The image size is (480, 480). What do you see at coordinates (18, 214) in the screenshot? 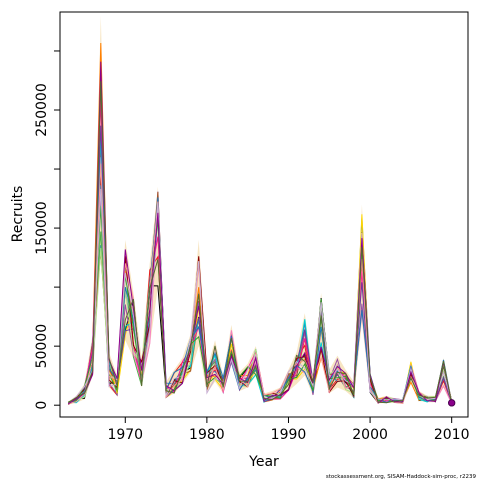
I see `y-axis-title: Recruits` at bounding box center [18, 214].